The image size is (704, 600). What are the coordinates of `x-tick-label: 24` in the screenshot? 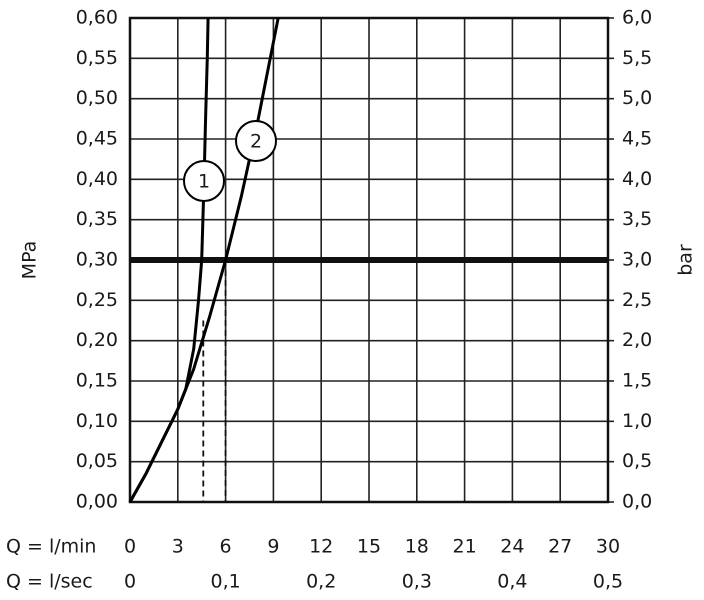 It's located at (512, 547).